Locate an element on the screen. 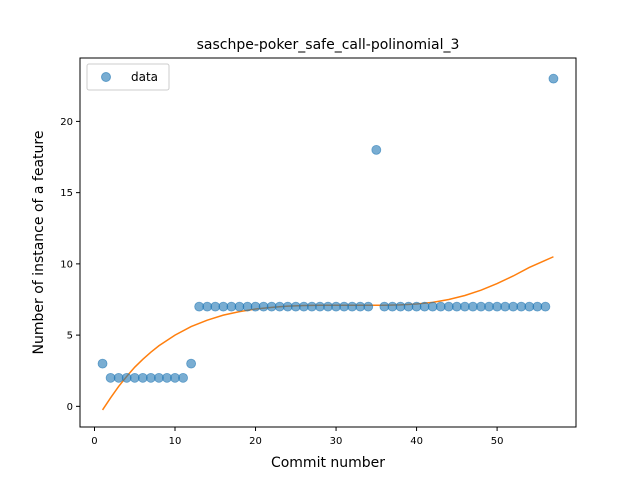  y-tick-label: 10 is located at coordinates (66, 264).